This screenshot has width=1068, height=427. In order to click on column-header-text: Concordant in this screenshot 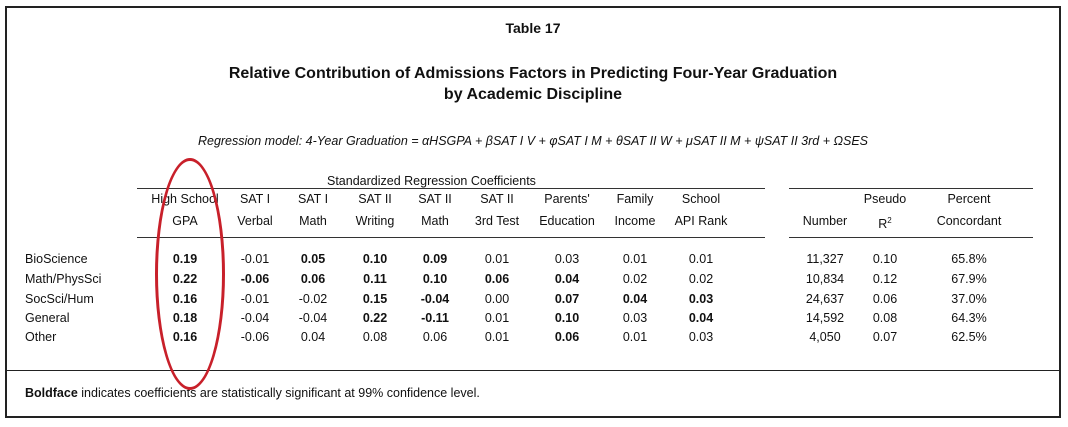, I will do `click(969, 221)`.